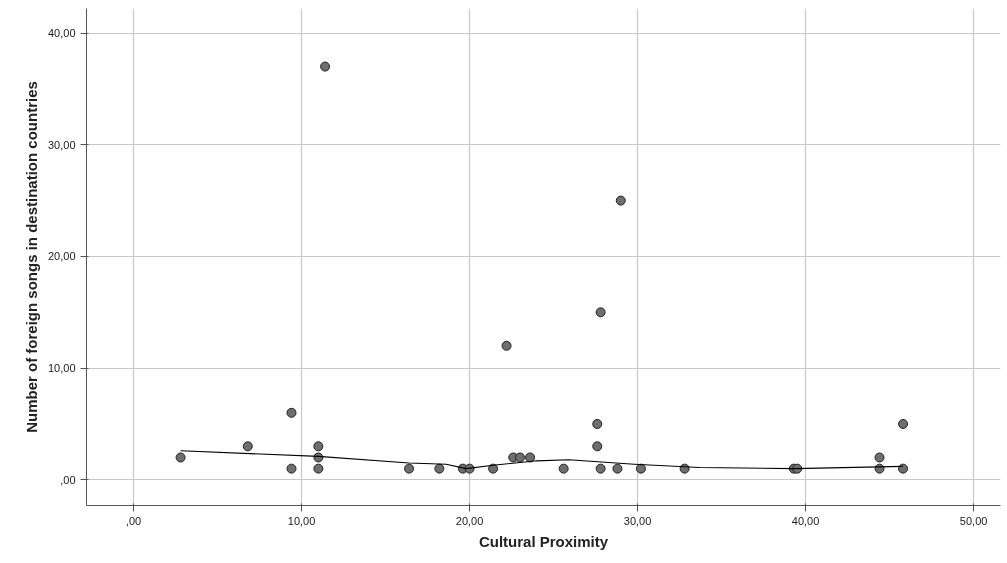  Describe the element at coordinates (543, 541) in the screenshot. I see `x-axis-title: Cultural Proximity` at that location.